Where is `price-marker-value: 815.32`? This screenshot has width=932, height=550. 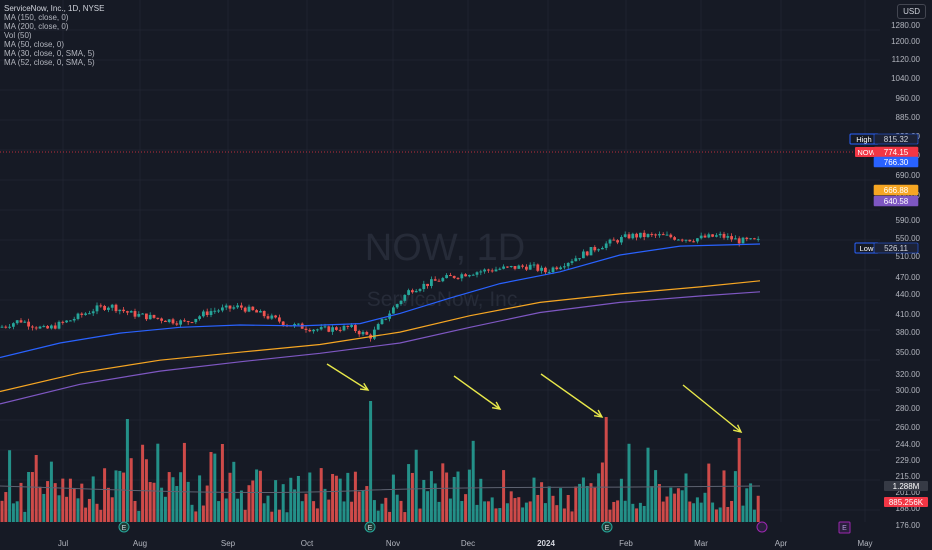 price-marker-value: 815.32 is located at coordinates (896, 139).